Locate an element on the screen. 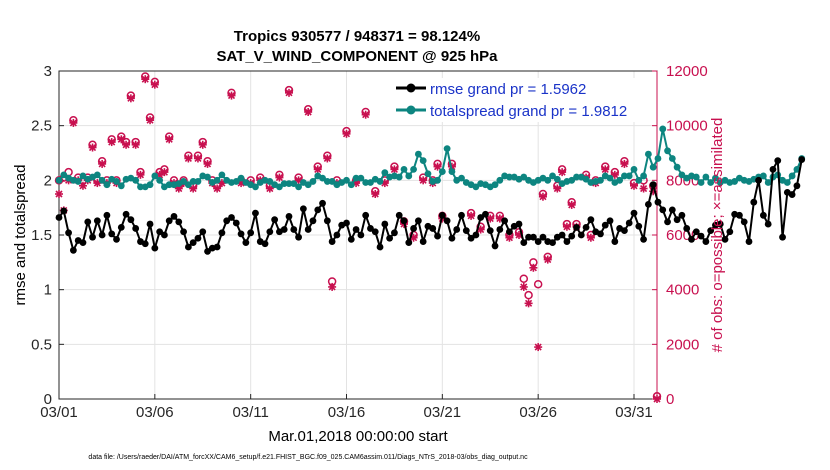  legend-item-totalspread: totalspread grand pr = 1.9812 is located at coordinates (511, 111).